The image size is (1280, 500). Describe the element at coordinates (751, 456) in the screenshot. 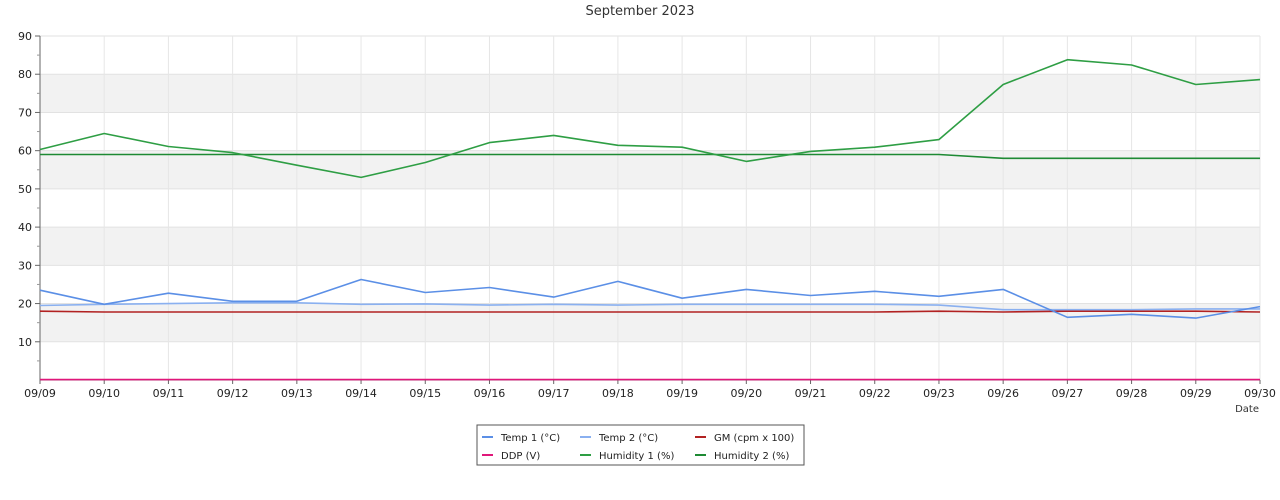

I see `legend-label: Humidity 2 (%)` at that location.